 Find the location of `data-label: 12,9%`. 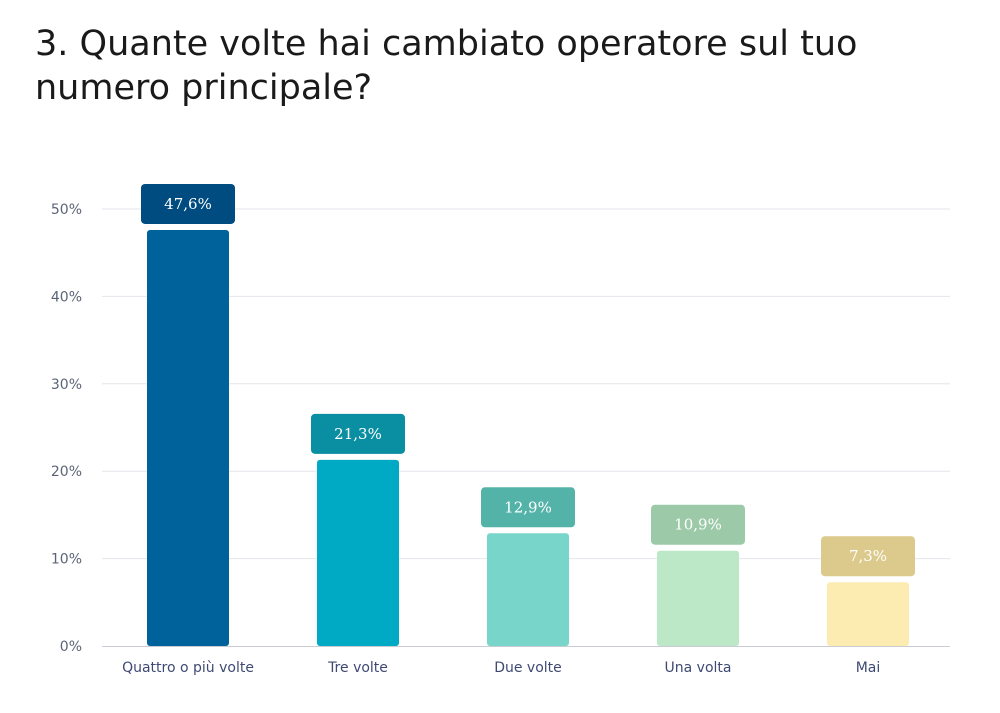

data-label: 12,9% is located at coordinates (528, 507).